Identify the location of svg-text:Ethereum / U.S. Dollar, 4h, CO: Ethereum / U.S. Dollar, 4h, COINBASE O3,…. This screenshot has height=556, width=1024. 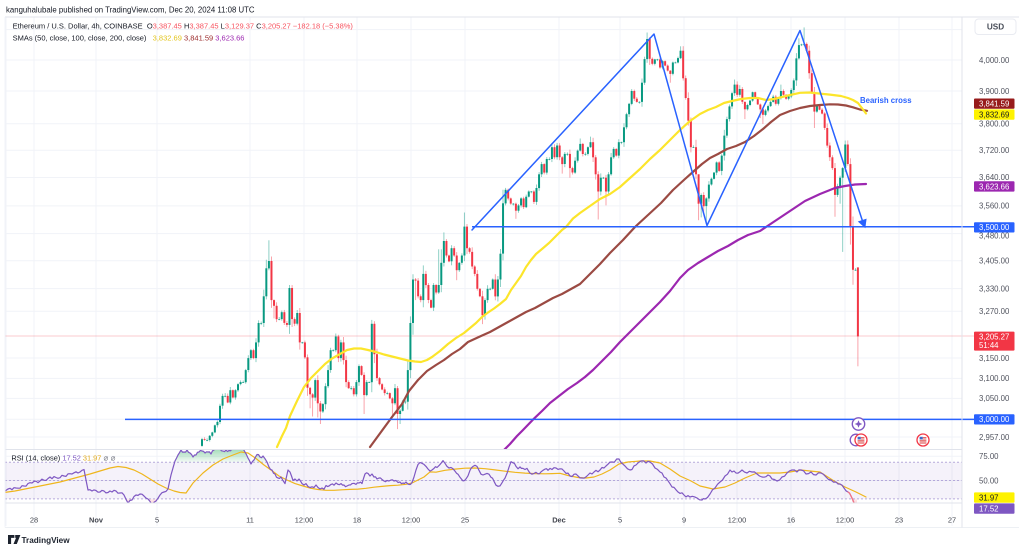
(183, 26).